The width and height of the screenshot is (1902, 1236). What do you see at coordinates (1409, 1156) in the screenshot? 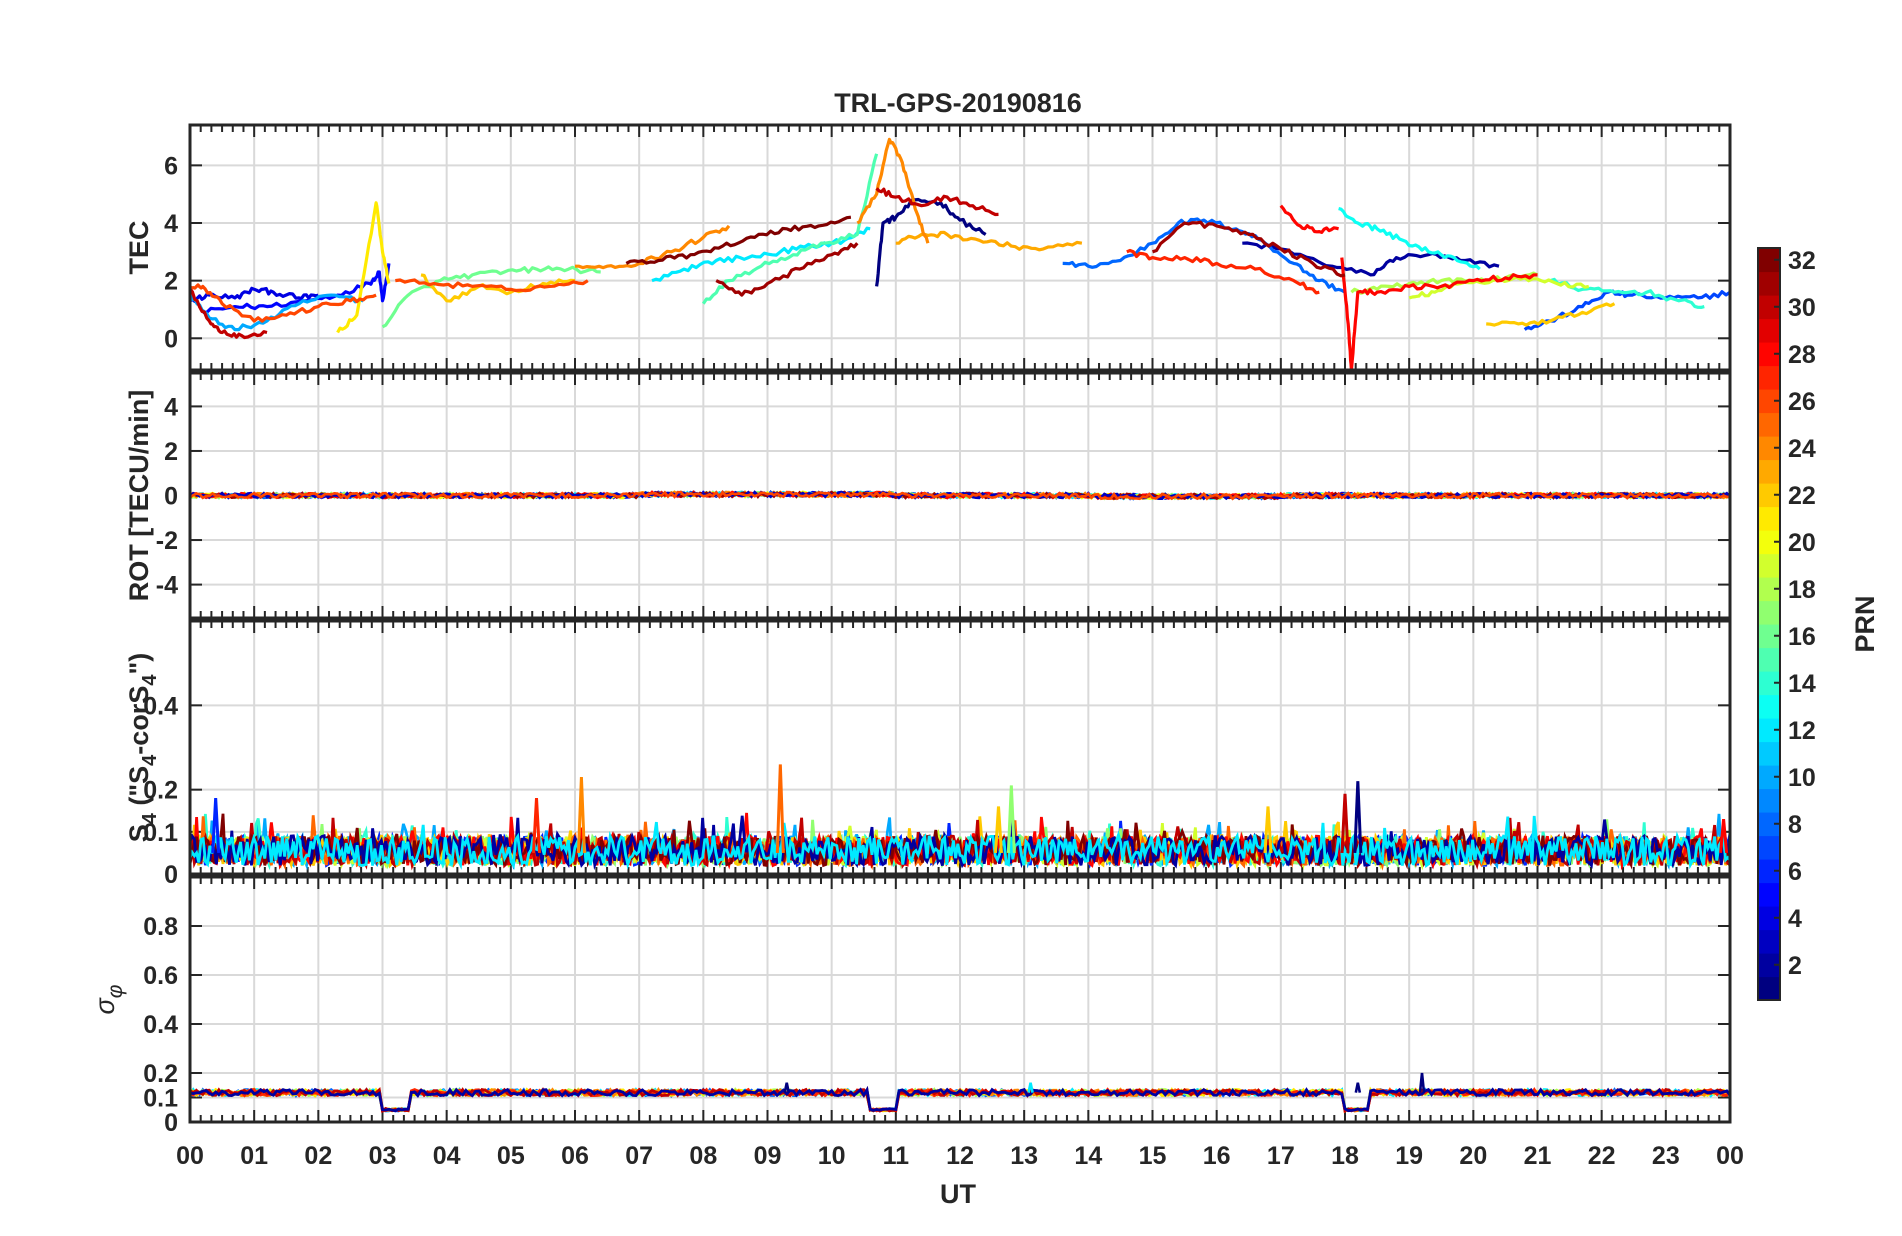
I see `x-tick-label: 19` at bounding box center [1409, 1156].